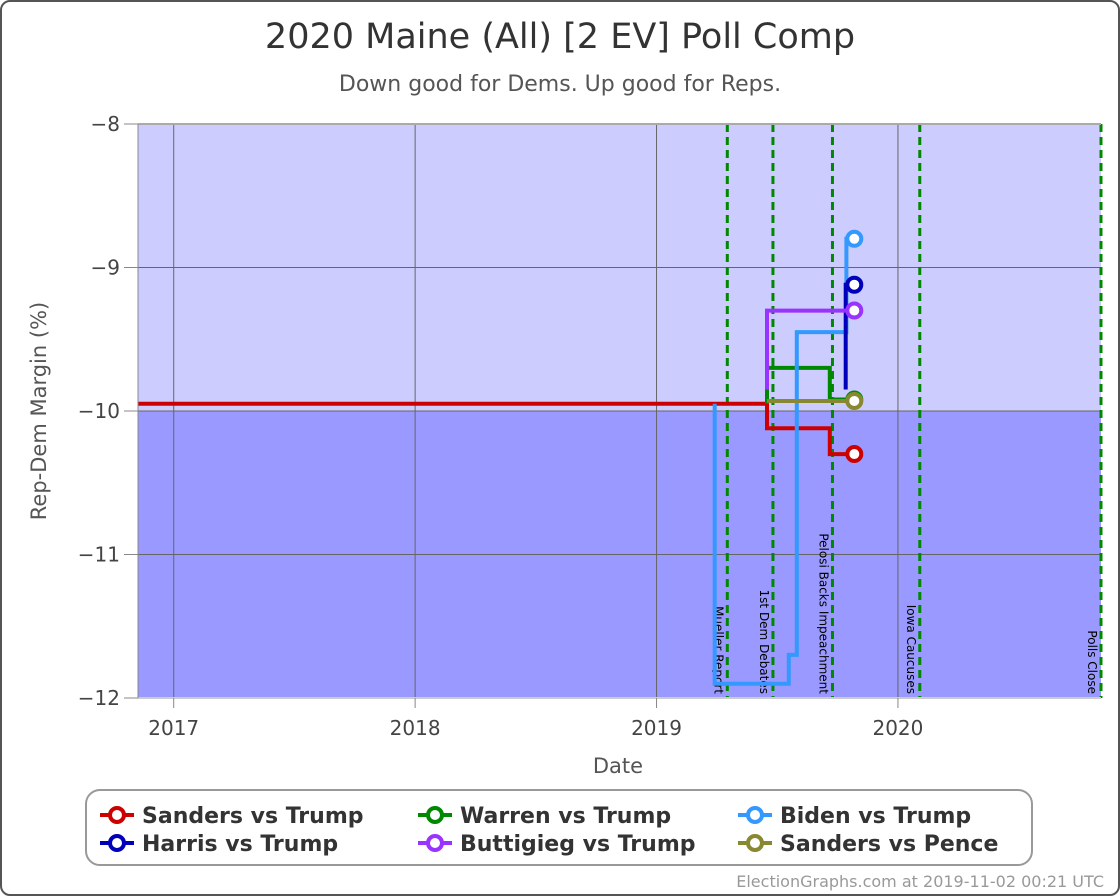 The width and height of the screenshot is (1120, 896). Describe the element at coordinates (911, 649) in the screenshot. I see `event-label-3: Iowa Caucuses` at that location.